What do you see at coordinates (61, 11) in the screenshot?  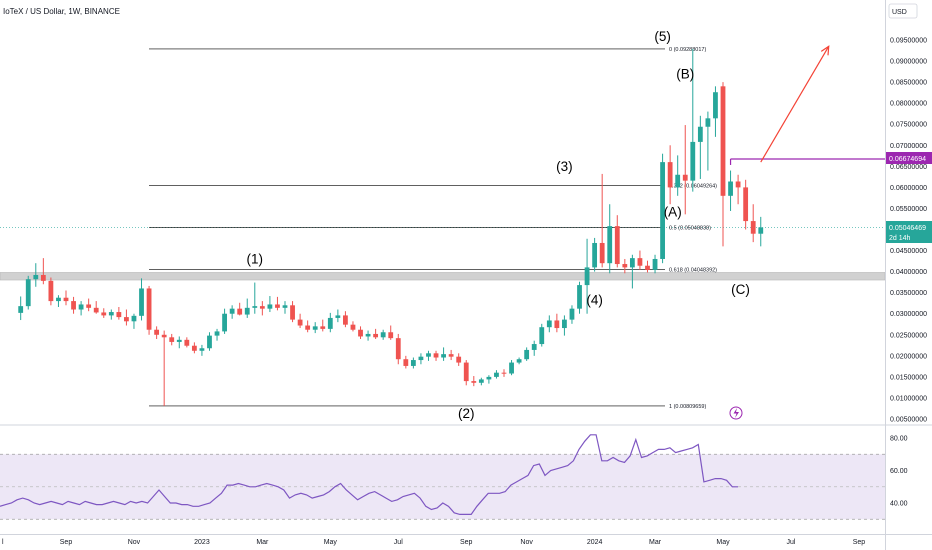 I see `chart-title: IoTeX / US Dollar, 1W, BINANCE` at bounding box center [61, 11].